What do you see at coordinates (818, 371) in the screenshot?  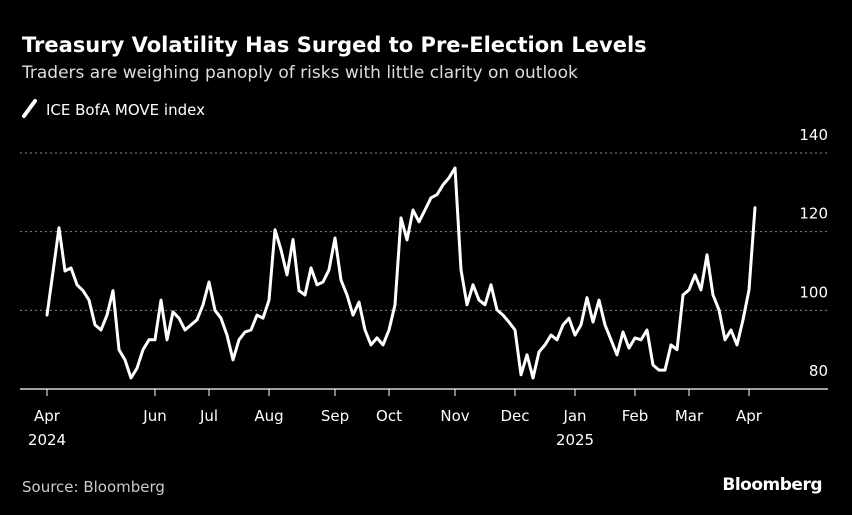 I see `y-tick-label: 80` at bounding box center [818, 371].